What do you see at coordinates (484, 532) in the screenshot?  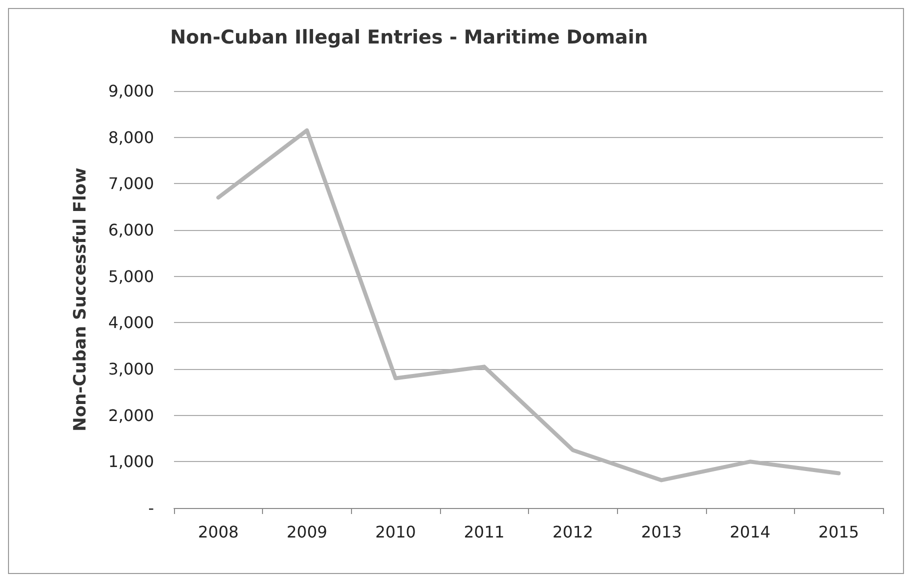 I see `x-tick-label: 2011` at bounding box center [484, 532].